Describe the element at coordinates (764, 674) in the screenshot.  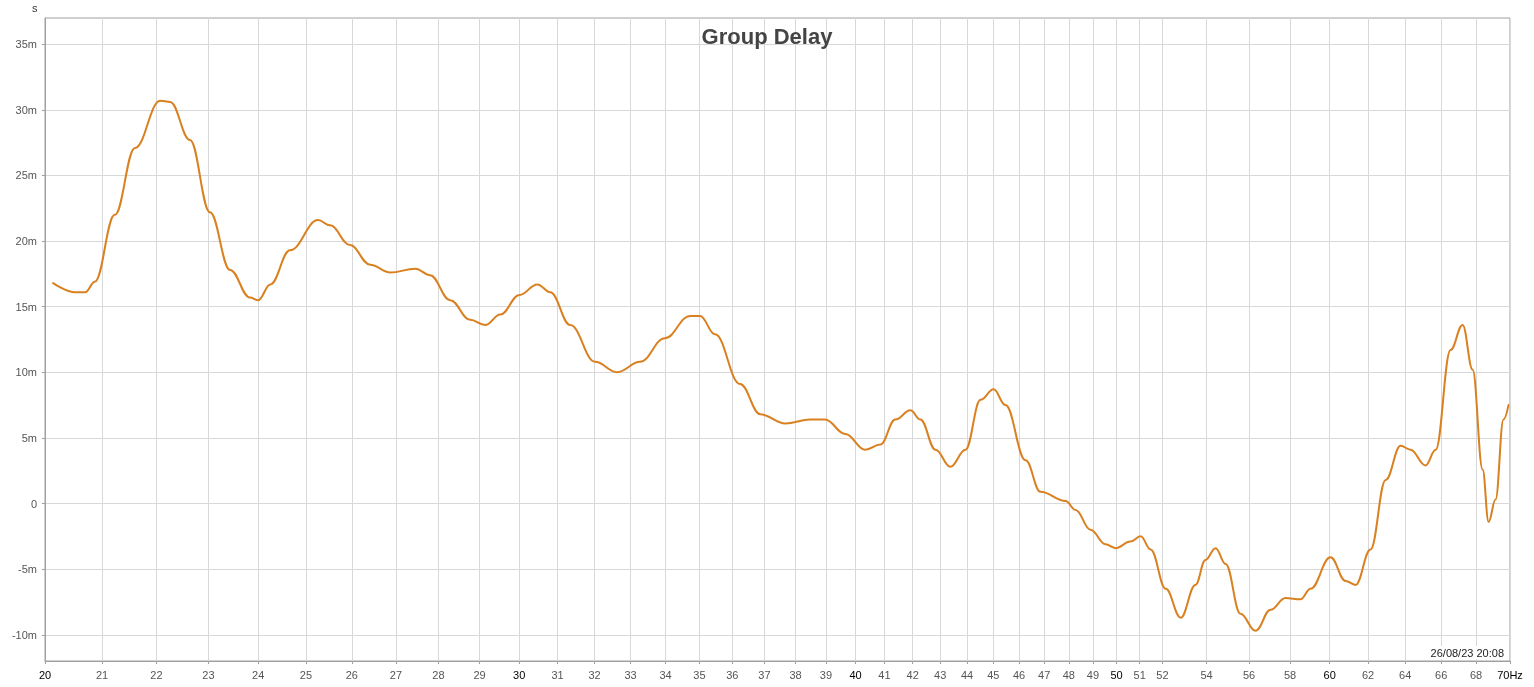
I see `x-tick-label: 37` at that location.